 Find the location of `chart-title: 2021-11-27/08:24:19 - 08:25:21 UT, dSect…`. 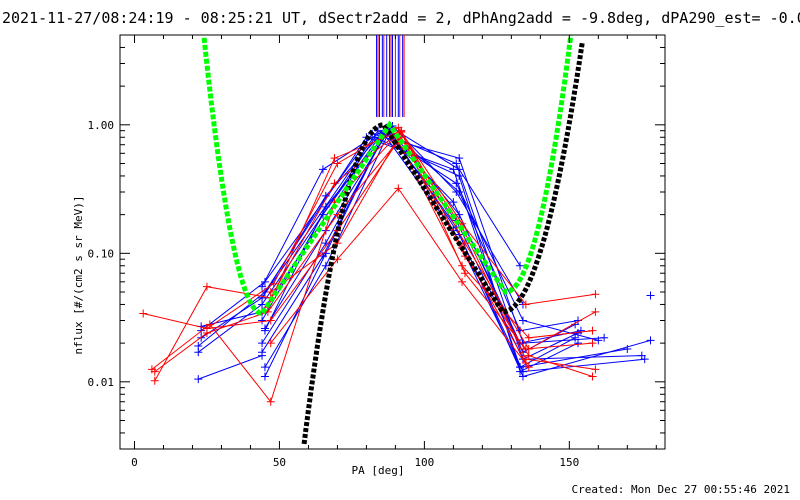

chart-title: 2021-11-27/08:24:19 - 08:25:21 UT, dSect… is located at coordinates (401, 18).